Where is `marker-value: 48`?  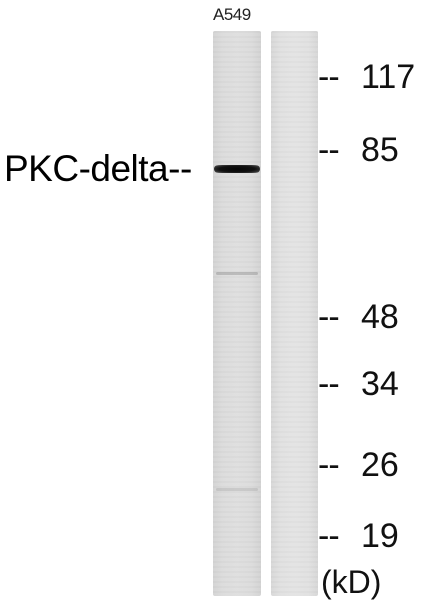 marker-value: 48 is located at coordinates (380, 317).